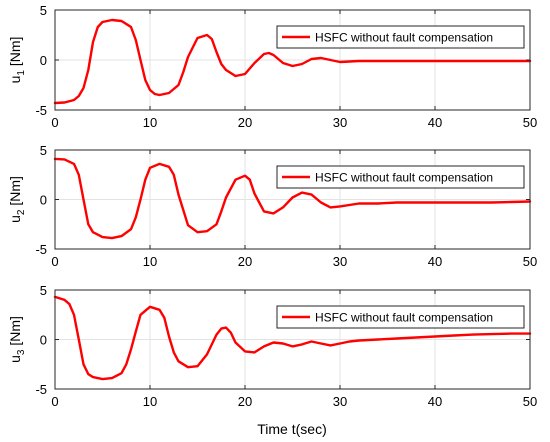  What do you see at coordinates (21, 212) in the screenshot?
I see `y-axis-label-subscript: 2` at bounding box center [21, 212].